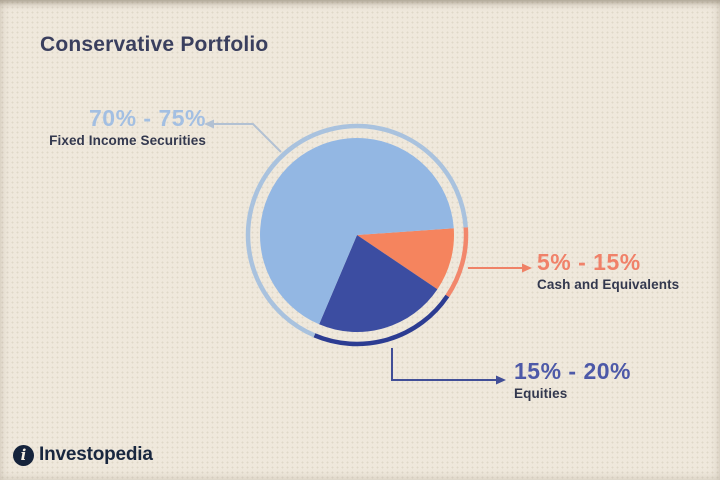 This screenshot has height=480, width=720. Describe the element at coordinates (573, 371) in the screenshot. I see `equities-range-label: 15% - 20%` at that location.